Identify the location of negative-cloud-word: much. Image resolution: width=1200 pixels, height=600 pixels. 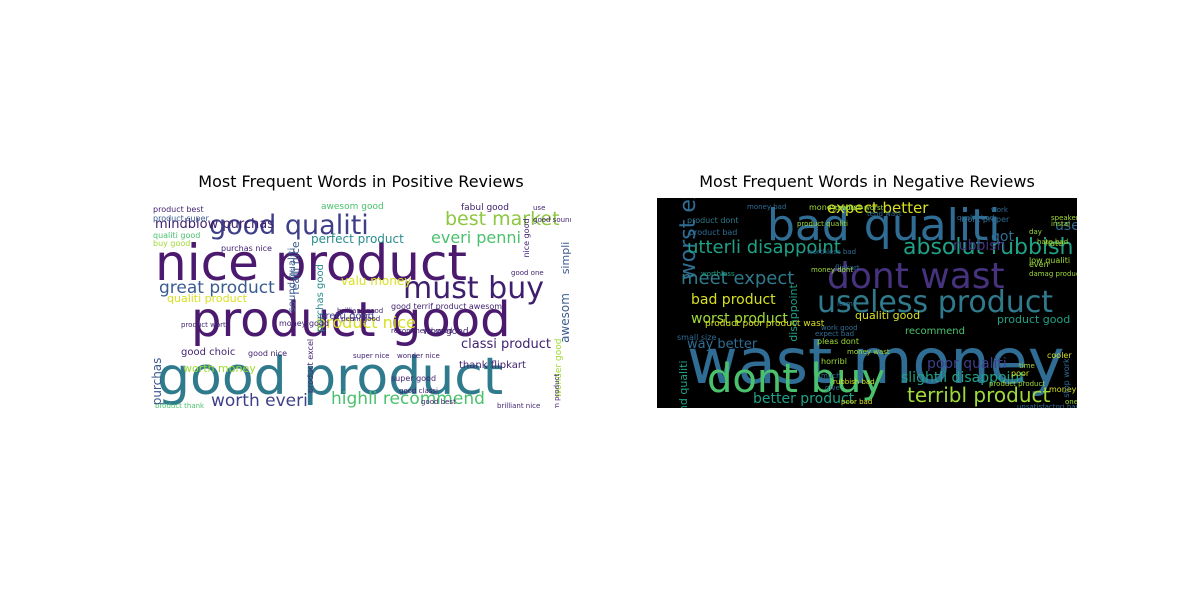
(831, 376).